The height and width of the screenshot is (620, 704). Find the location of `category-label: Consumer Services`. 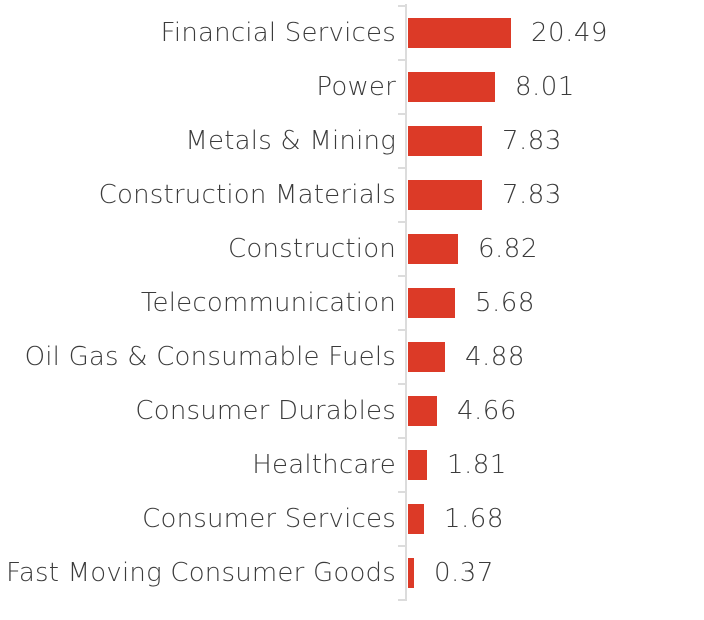

category-label: Consumer Services is located at coordinates (269, 519).